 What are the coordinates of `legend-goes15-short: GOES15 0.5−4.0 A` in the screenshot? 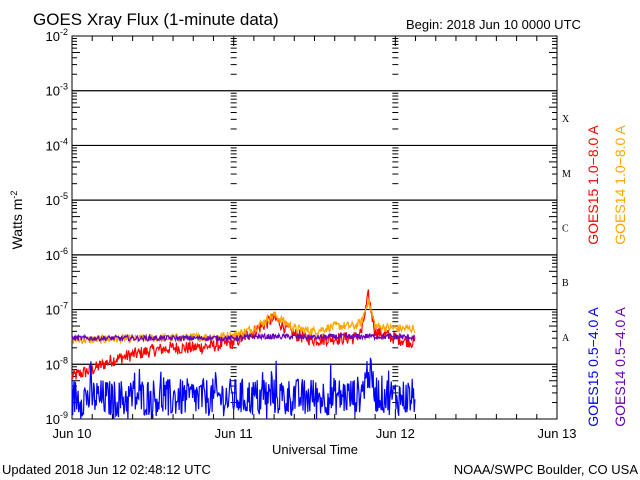 It's located at (593, 367).